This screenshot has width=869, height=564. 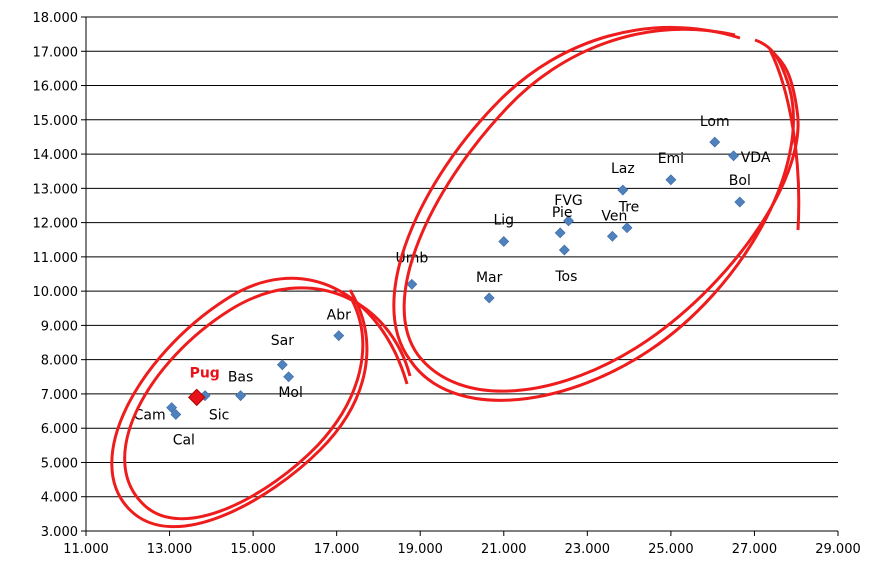 What do you see at coordinates (568, 221) in the screenshot?
I see `point-marker-fvg` at bounding box center [568, 221].